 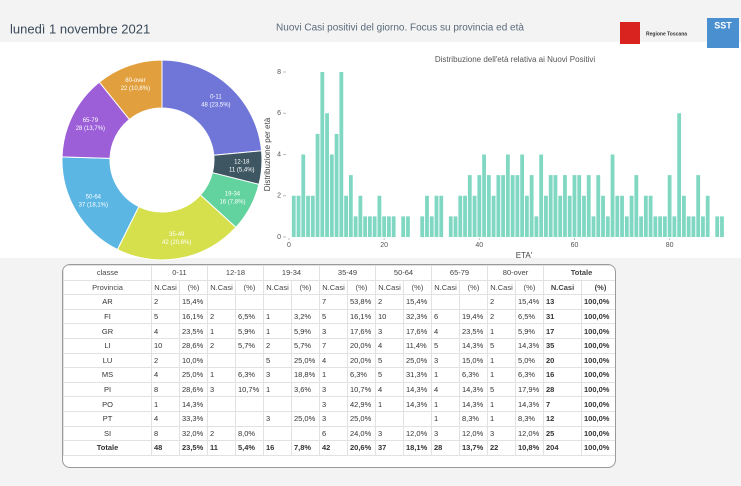 What do you see at coordinates (562, 433) in the screenshot?
I see `table-cell: 25` at bounding box center [562, 433].